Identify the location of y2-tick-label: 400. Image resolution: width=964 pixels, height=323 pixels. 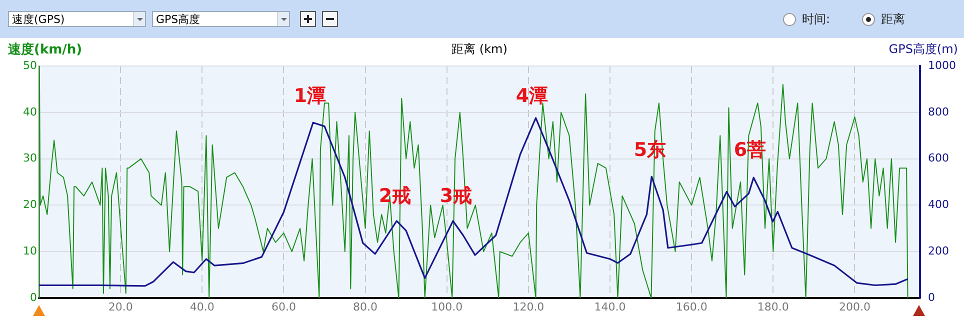
(938, 205).